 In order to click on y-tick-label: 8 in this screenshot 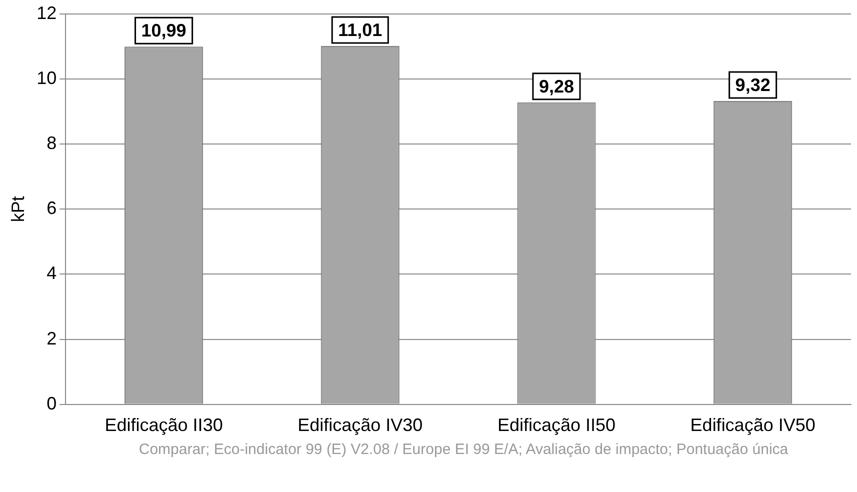, I will do `click(51, 142)`.